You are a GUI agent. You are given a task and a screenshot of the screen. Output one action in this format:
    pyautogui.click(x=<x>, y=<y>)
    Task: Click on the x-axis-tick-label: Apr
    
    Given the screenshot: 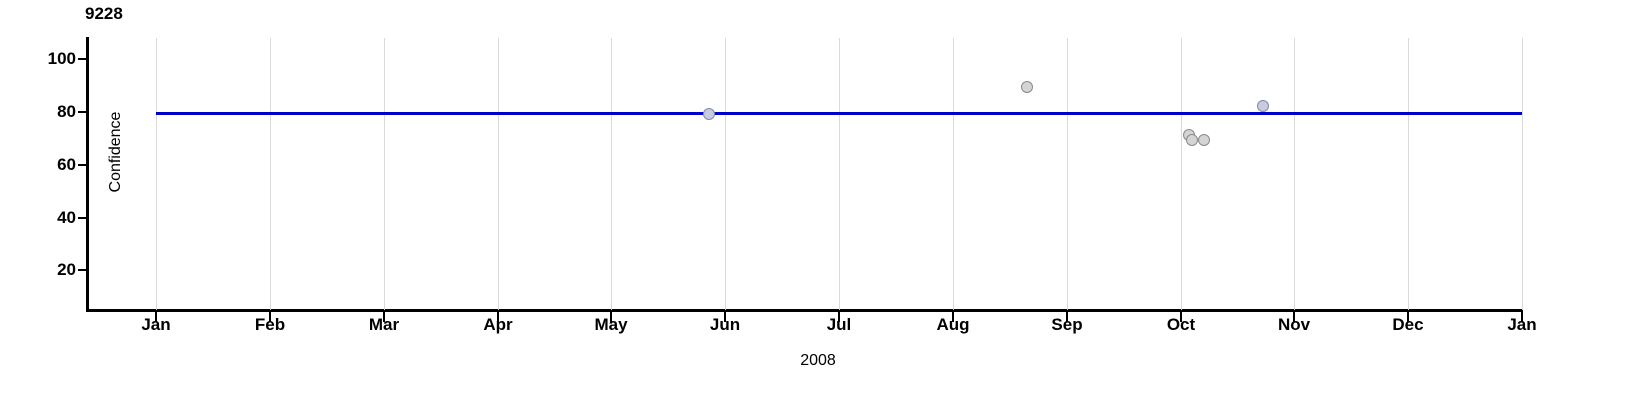 What is the action you would take?
    pyautogui.click(x=498, y=324)
    